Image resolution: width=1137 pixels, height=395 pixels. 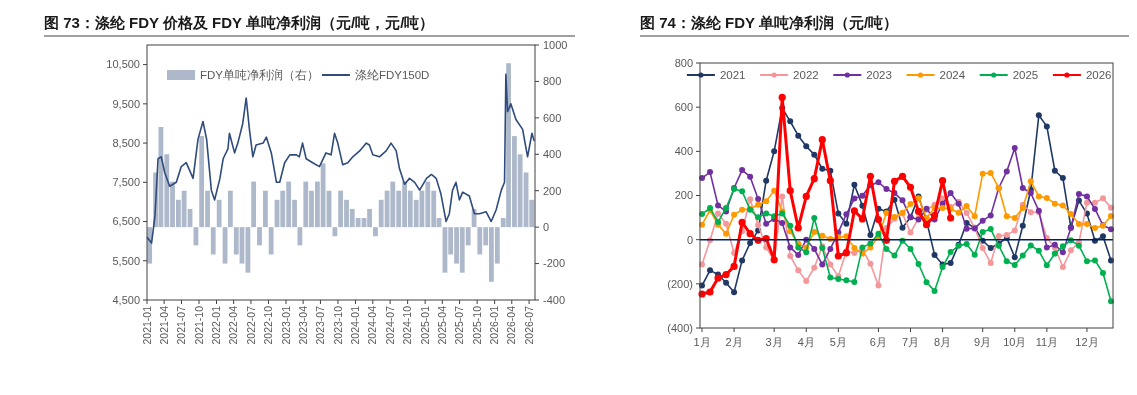 I want to click on x-tick-label: 2025-10, so click(x=476, y=325).